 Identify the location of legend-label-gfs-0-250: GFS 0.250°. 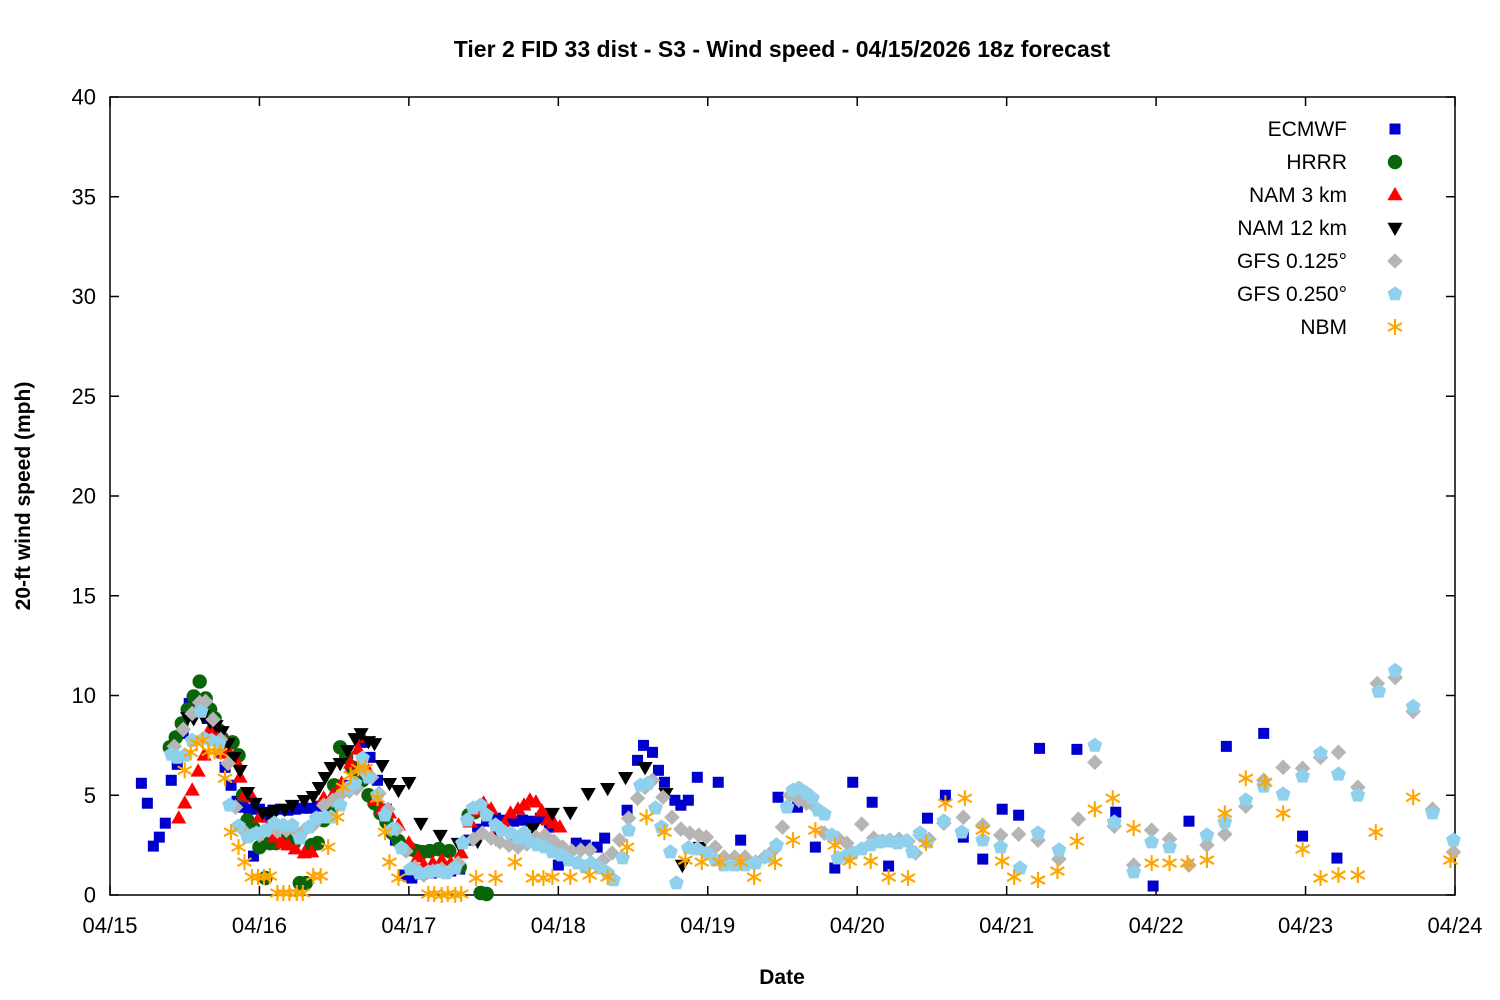
(1292, 294).